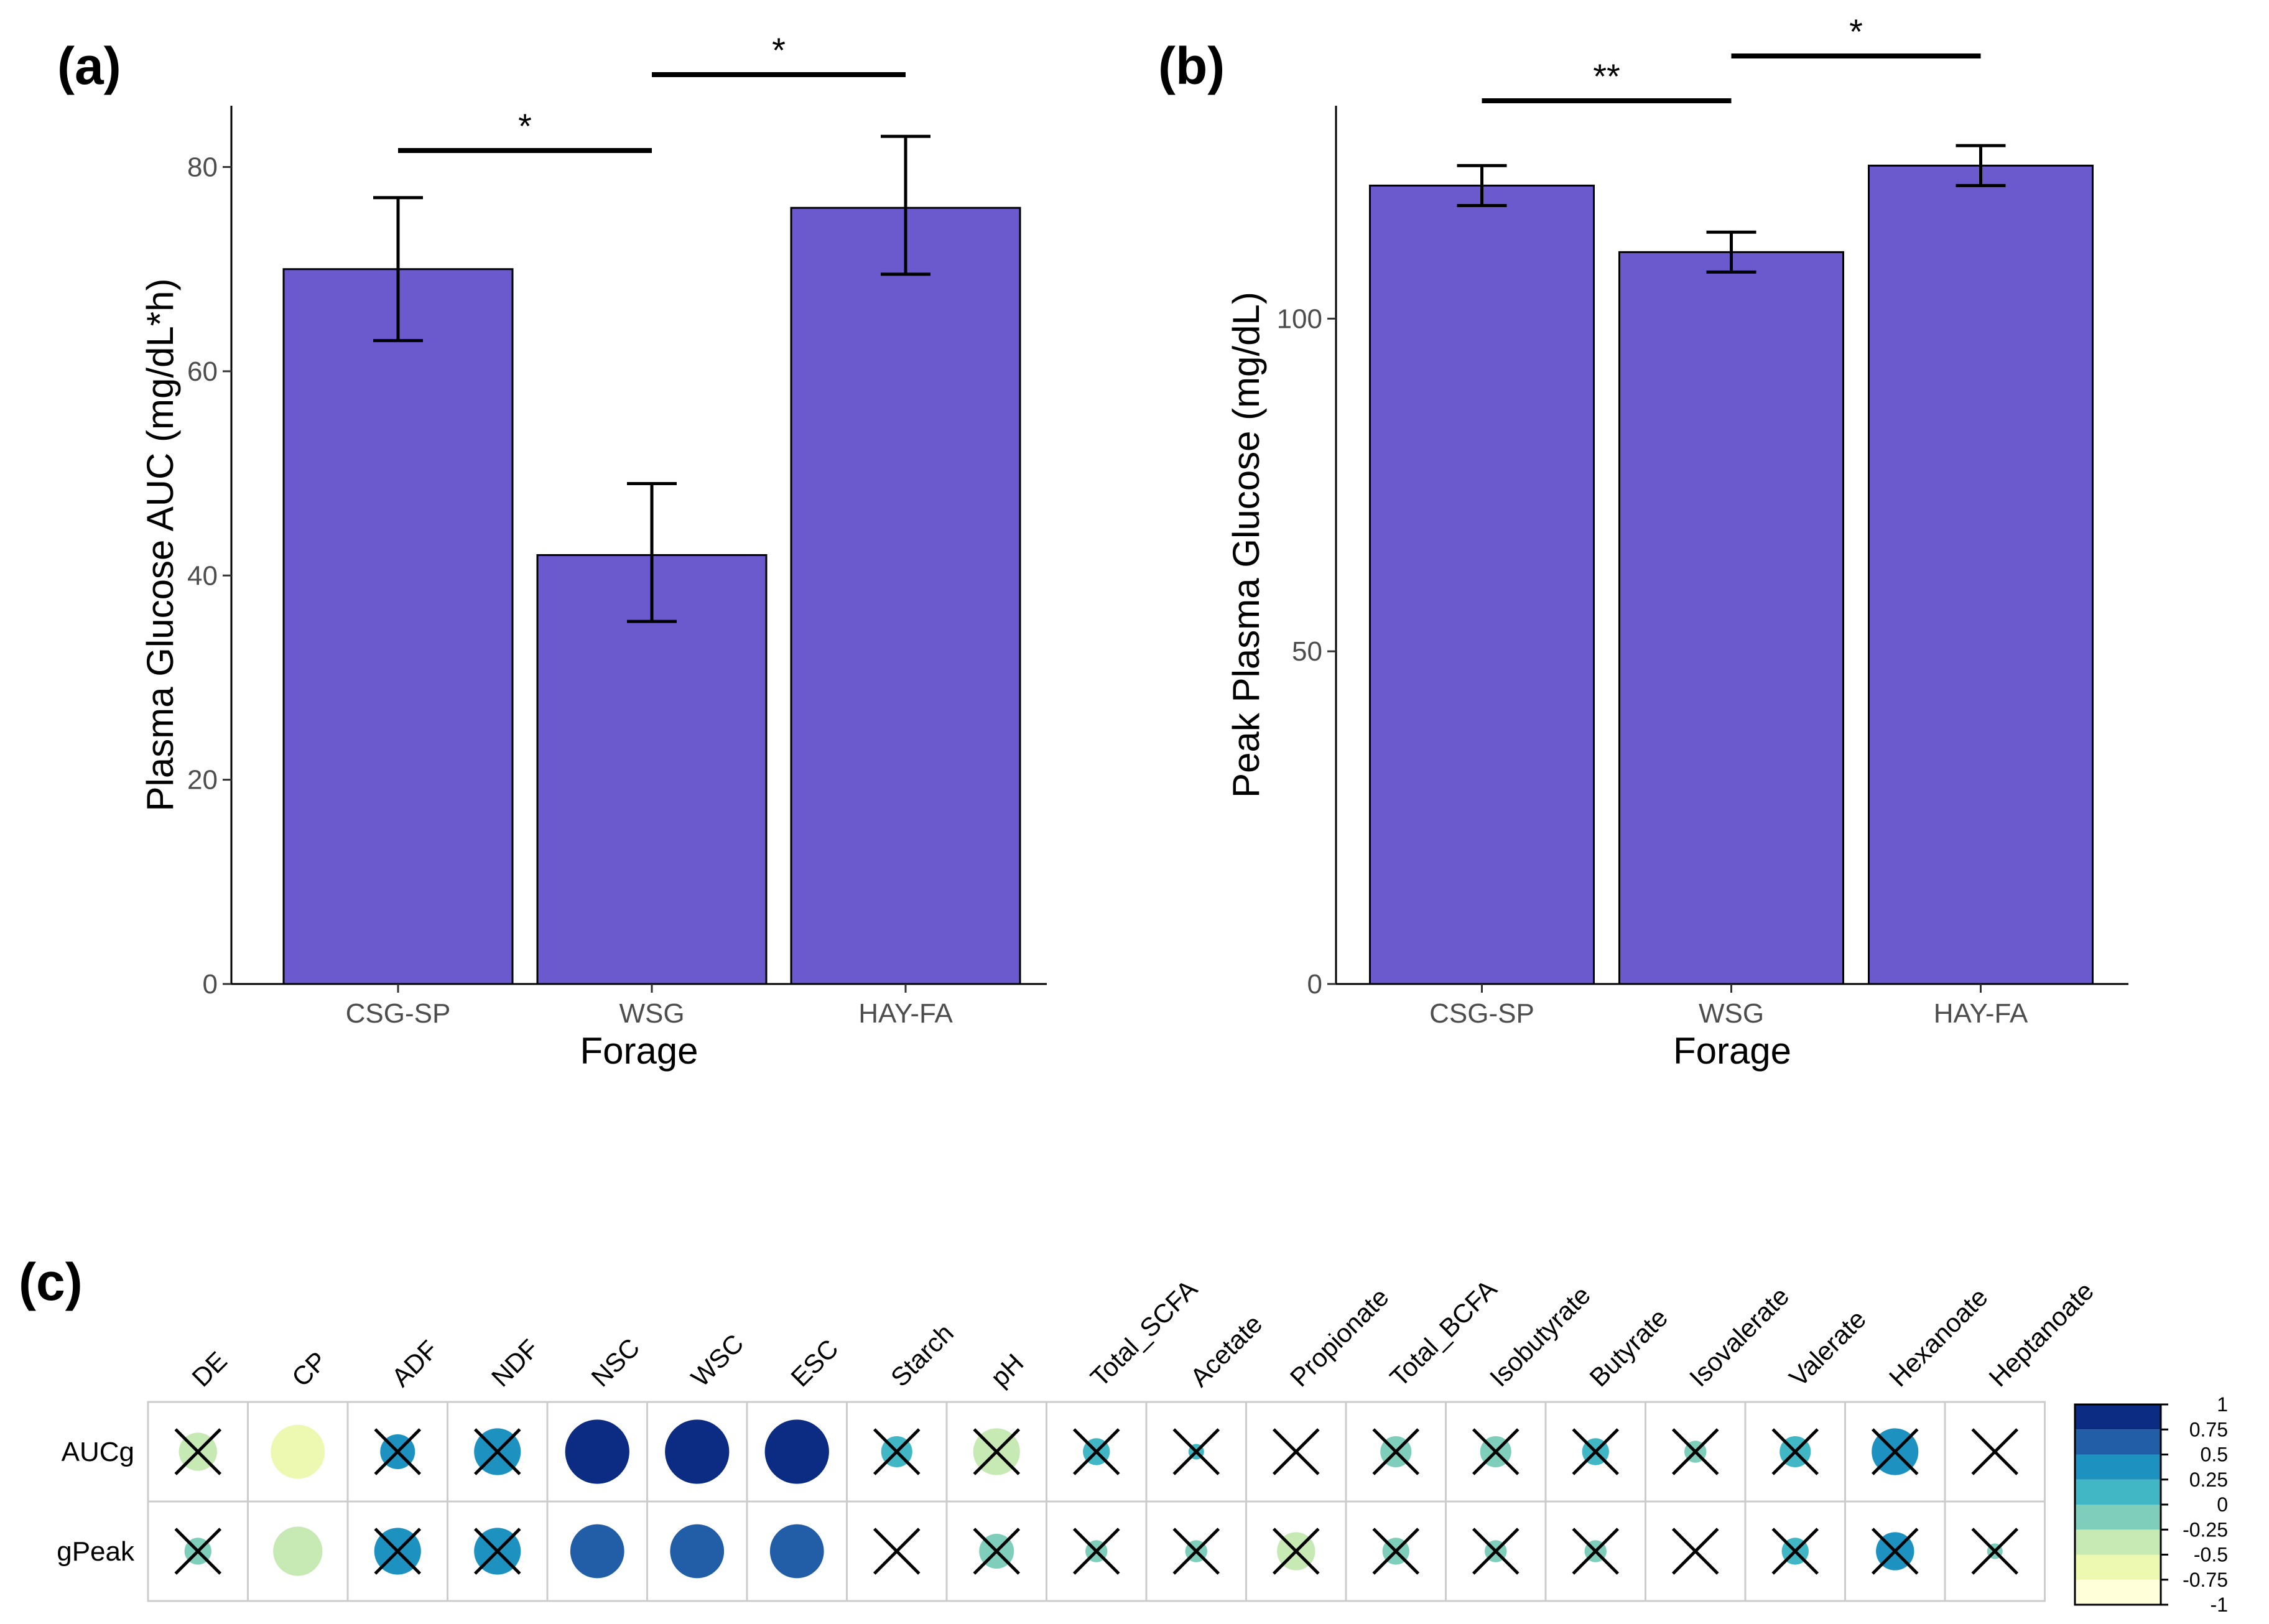  What do you see at coordinates (51, 1282) in the screenshot?
I see `panel-c-label: (c)` at bounding box center [51, 1282].